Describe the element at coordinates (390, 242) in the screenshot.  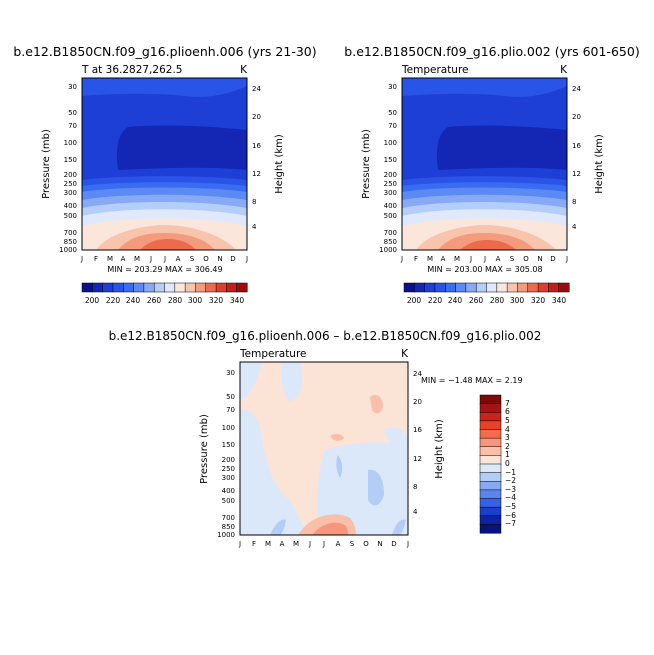
I see `y-tick-label: 850` at that location.